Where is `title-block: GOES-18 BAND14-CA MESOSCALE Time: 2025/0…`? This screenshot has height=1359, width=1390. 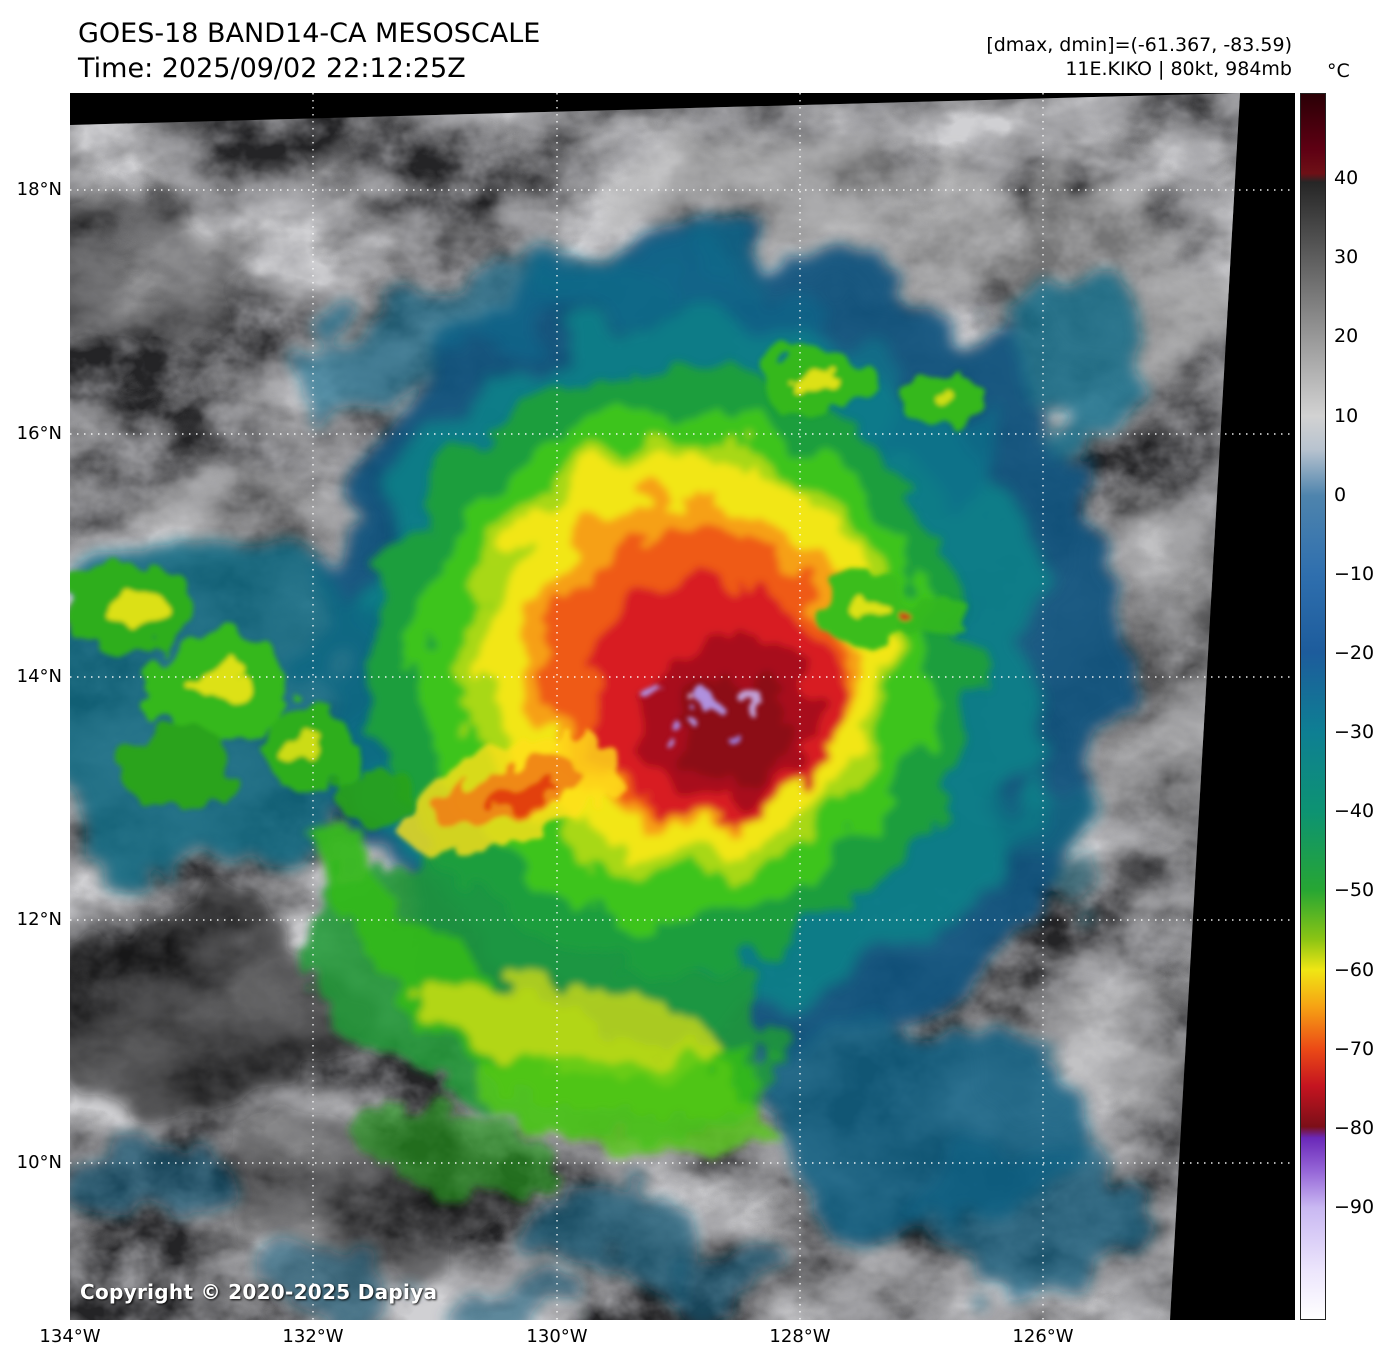
title-block: GOES-18 BAND14-CA MESOSCALE Time: 2025/0… is located at coordinates (309, 51).